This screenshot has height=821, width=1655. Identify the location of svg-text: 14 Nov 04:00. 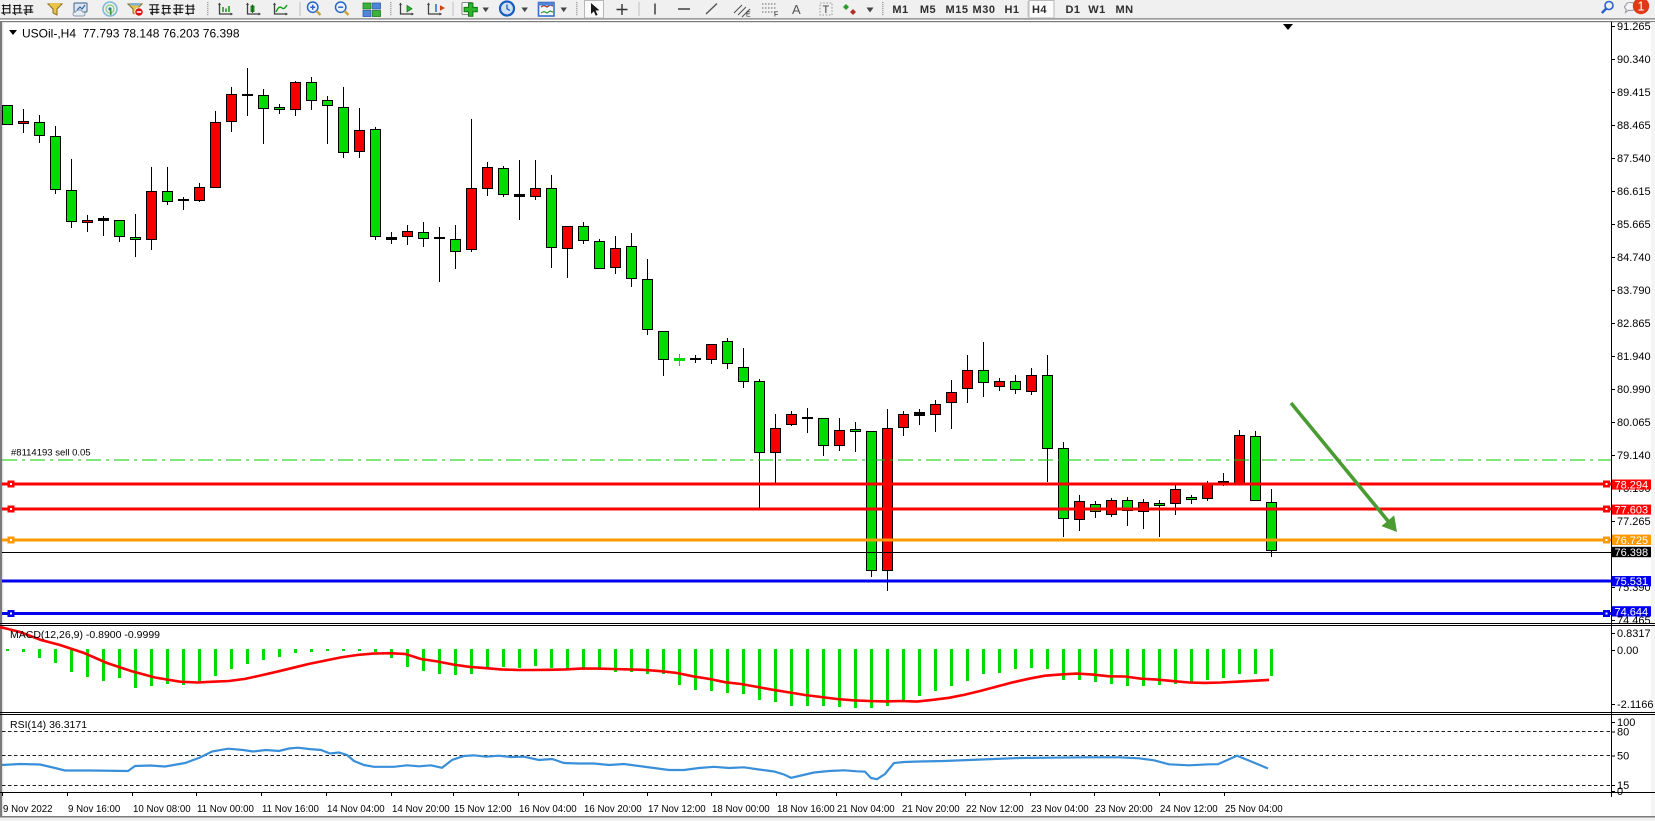
(356, 809).